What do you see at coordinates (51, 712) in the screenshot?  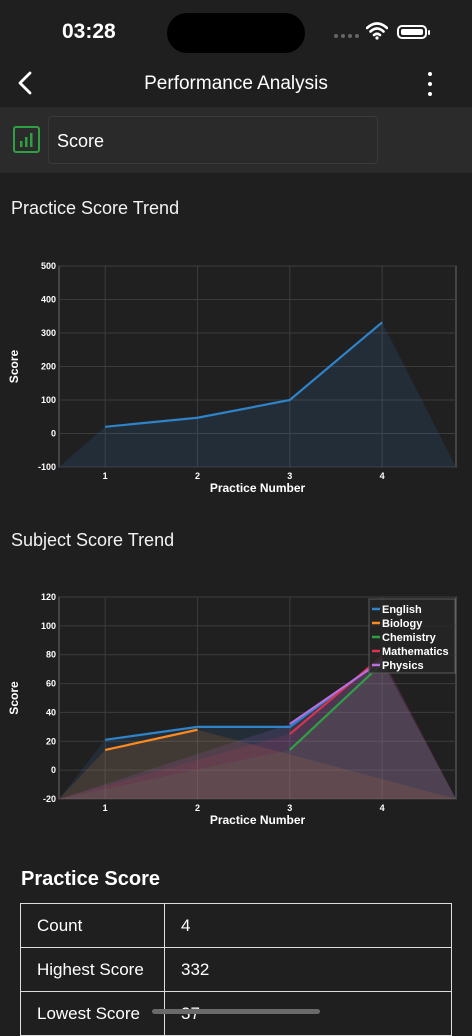 I see `y-tick-label: 40` at bounding box center [51, 712].